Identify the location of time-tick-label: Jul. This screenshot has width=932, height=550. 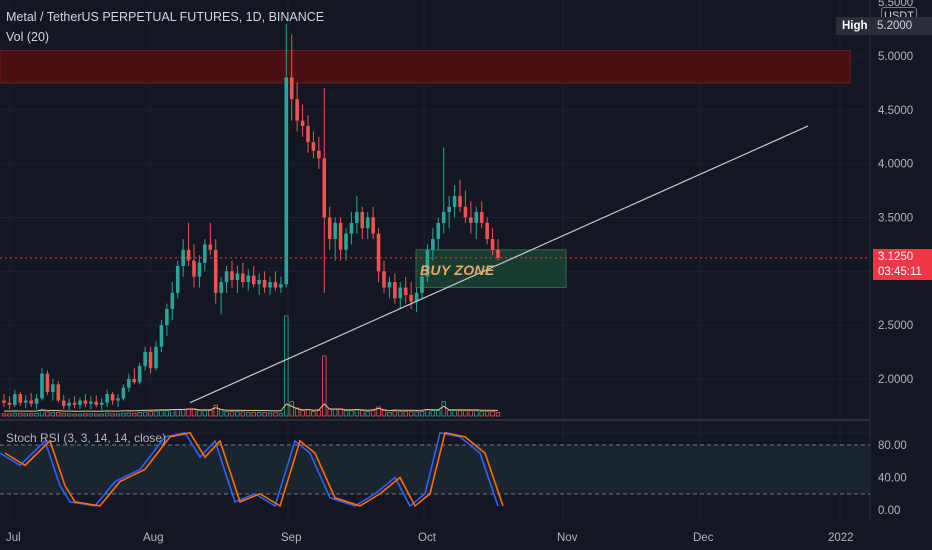
(13, 538).